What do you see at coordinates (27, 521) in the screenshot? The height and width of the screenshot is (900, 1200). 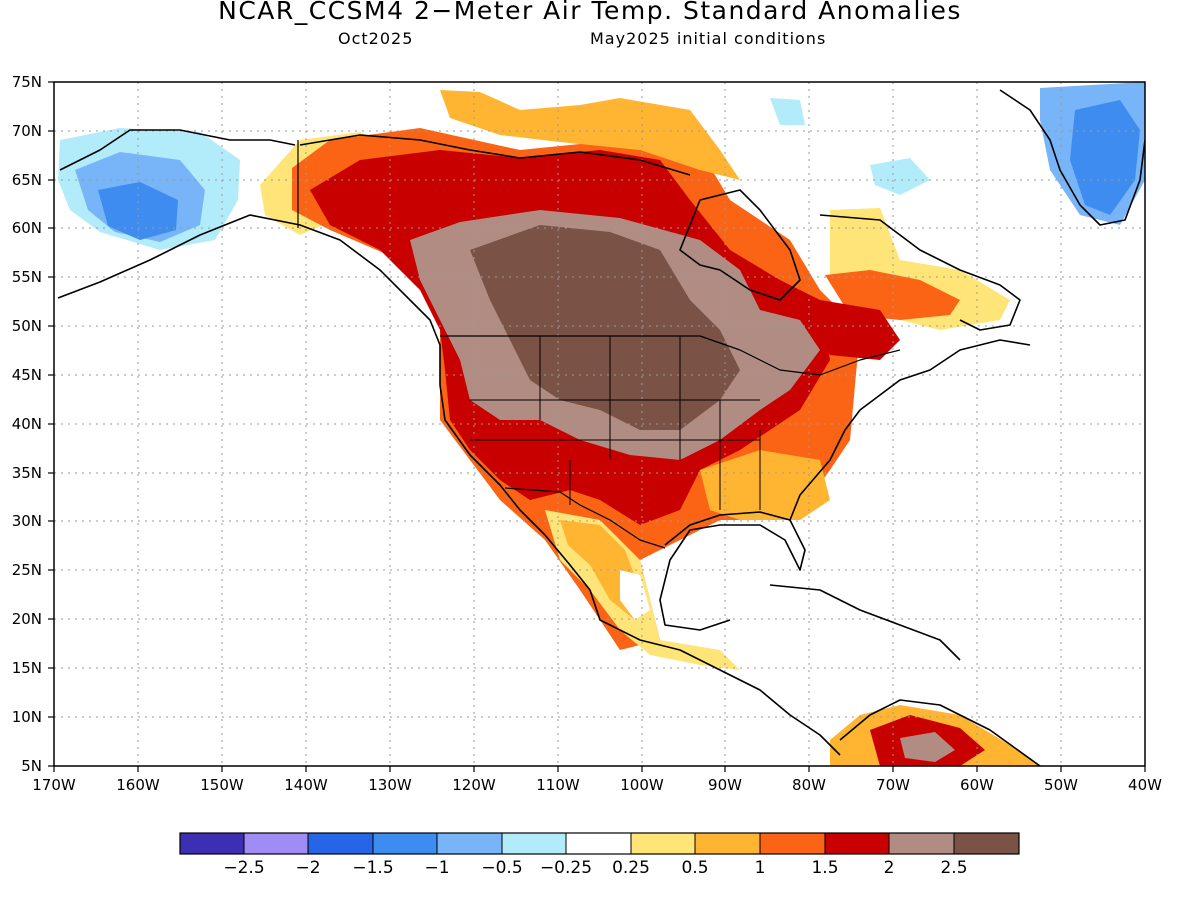 I see `lat-label: 30N` at bounding box center [27, 521].